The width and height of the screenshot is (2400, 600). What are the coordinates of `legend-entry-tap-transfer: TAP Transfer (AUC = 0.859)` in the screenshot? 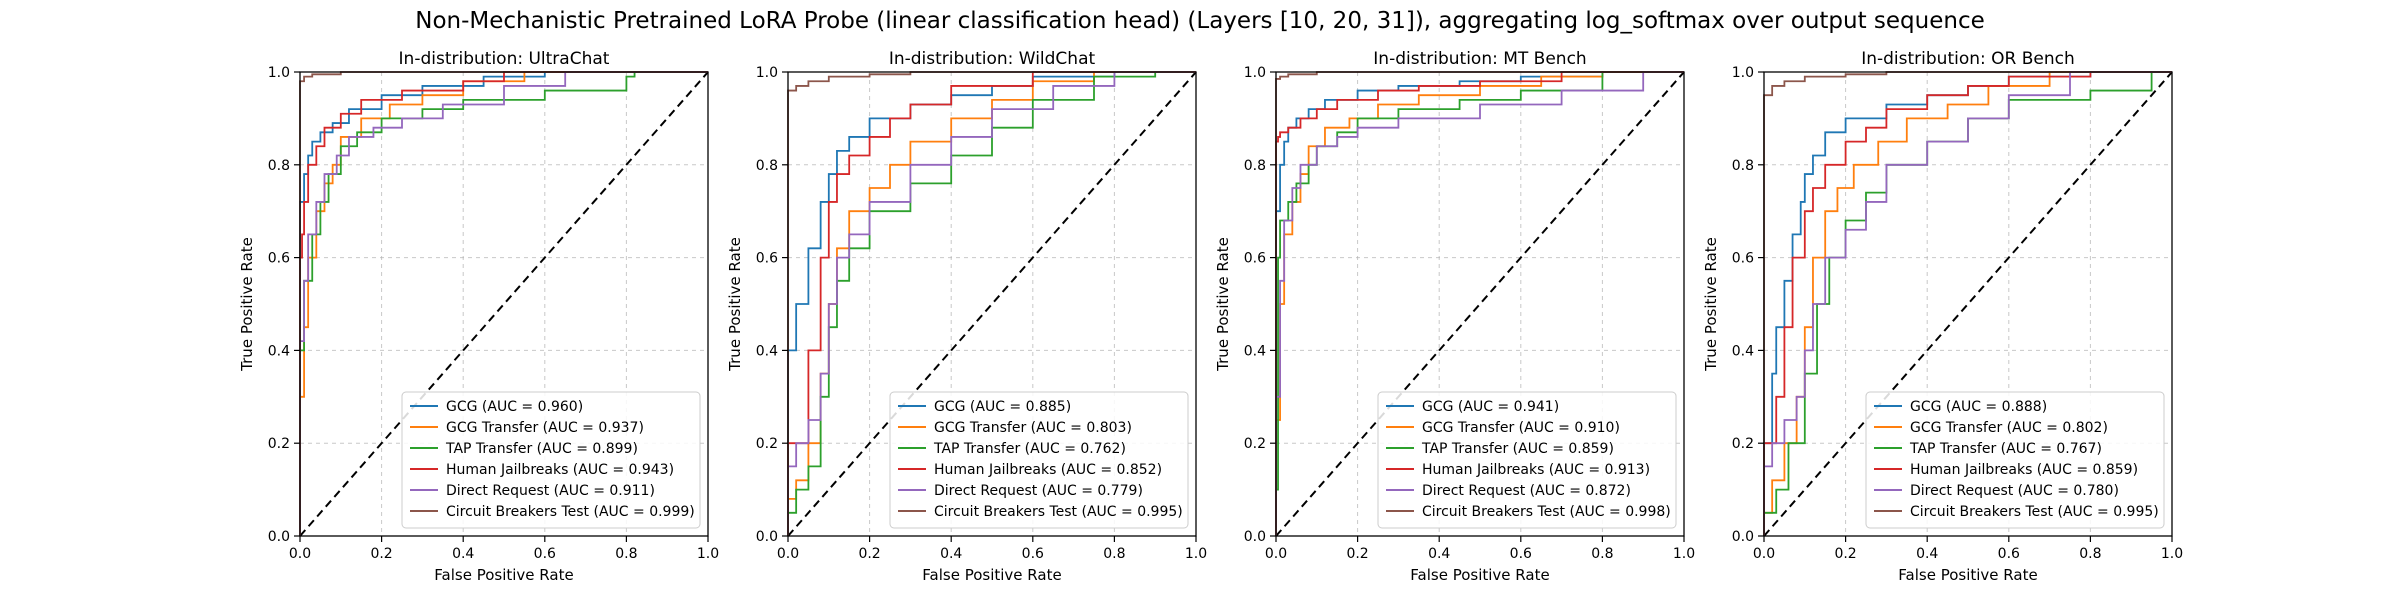 It's located at (1517, 449).